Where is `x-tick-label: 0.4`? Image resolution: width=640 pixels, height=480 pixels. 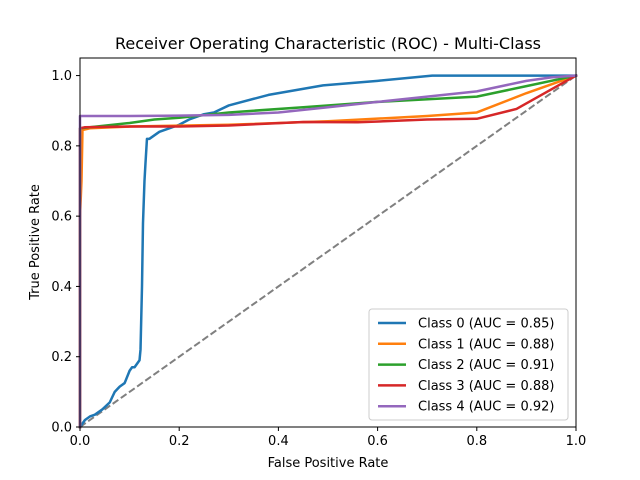
x-tick-label: 0.4 is located at coordinates (278, 441).